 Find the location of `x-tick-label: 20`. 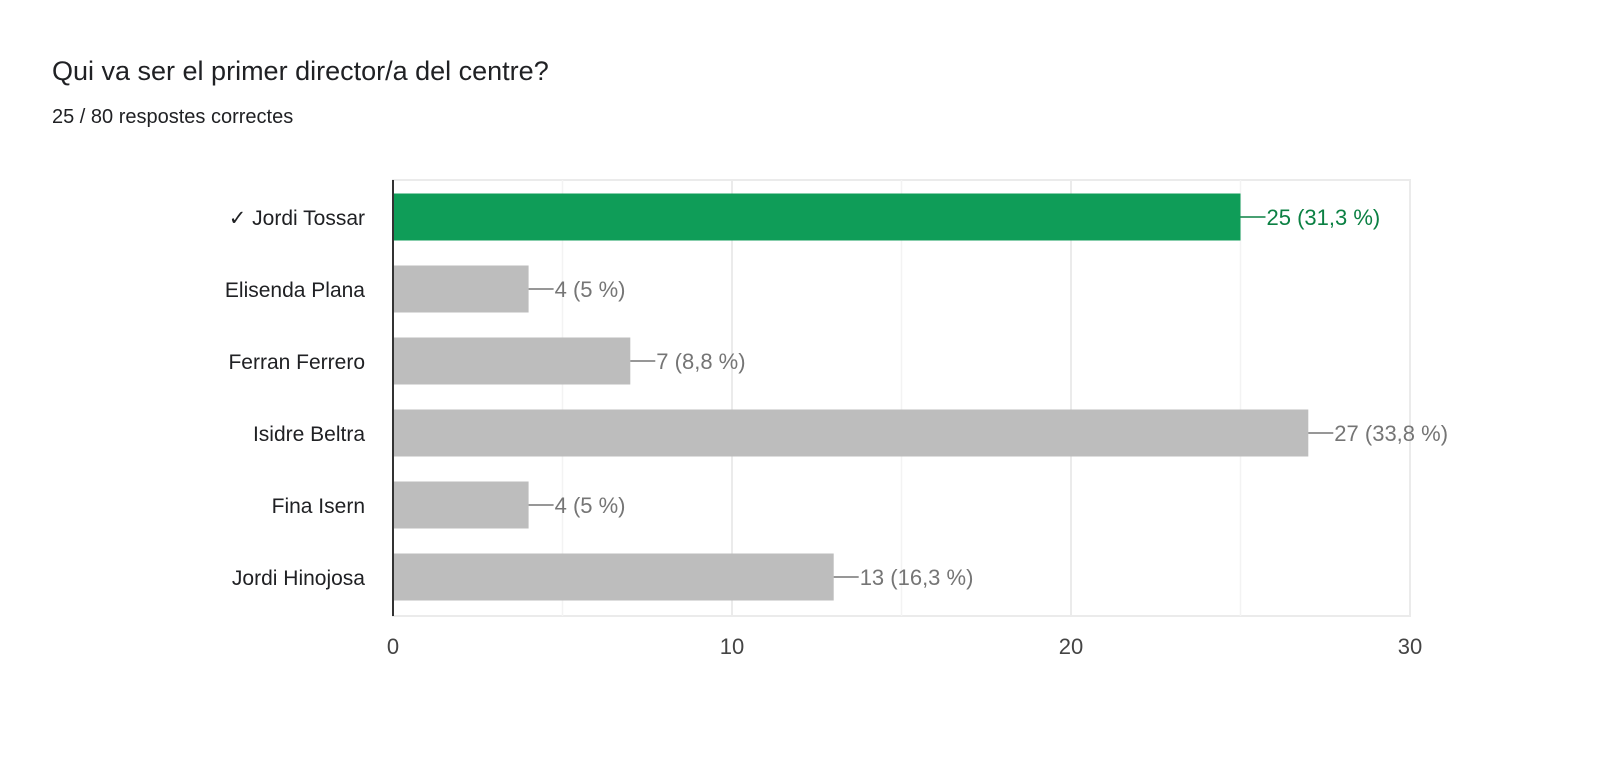

x-tick-label: 20 is located at coordinates (1071, 646).